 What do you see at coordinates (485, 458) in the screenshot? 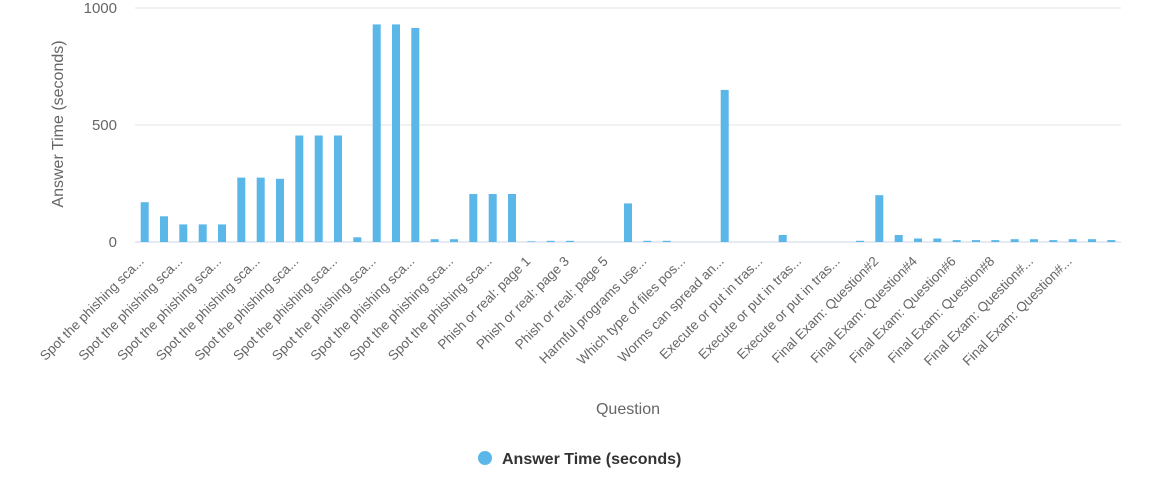
I see `legend-marker` at bounding box center [485, 458].